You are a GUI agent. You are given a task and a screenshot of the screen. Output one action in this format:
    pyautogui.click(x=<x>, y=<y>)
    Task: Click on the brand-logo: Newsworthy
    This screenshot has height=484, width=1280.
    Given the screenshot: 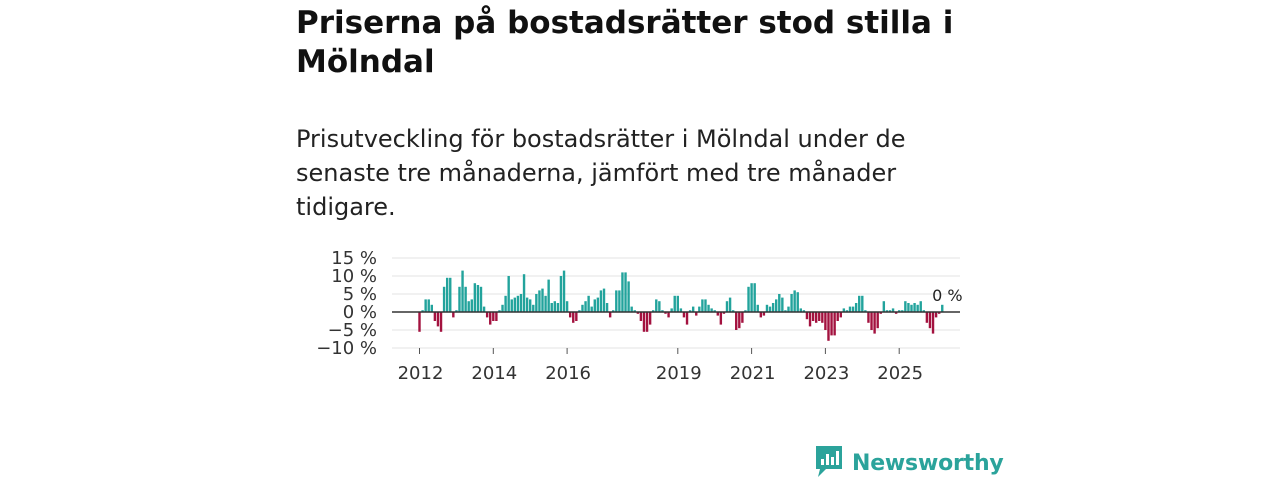 What is the action you would take?
    pyautogui.click(x=909, y=463)
    